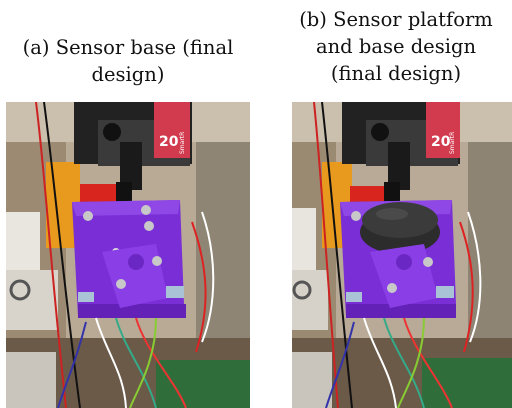 The image size is (512, 408). What do you see at coordinates (169, 142) in the screenshot?
I see `servo-label-a-num: 20` at bounding box center [169, 142].